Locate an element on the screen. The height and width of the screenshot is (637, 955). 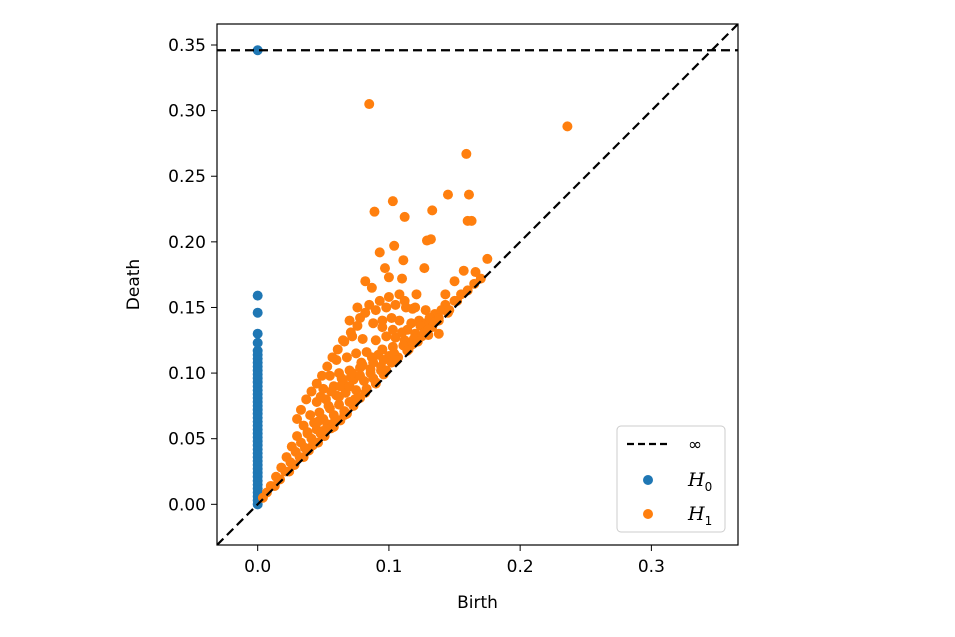
y-tick-label: 0.05 is located at coordinates (187, 440).